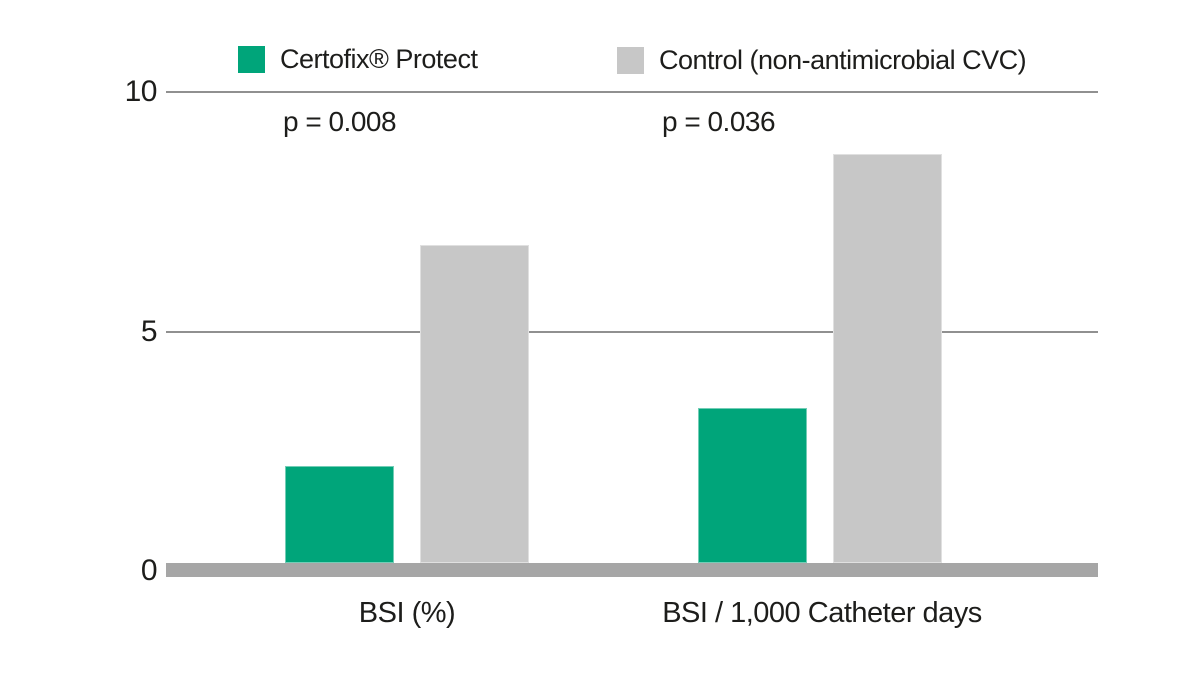 This screenshot has width=1200, height=675. Describe the element at coordinates (752, 485) in the screenshot. I see `bar-certofix-group2` at that location.